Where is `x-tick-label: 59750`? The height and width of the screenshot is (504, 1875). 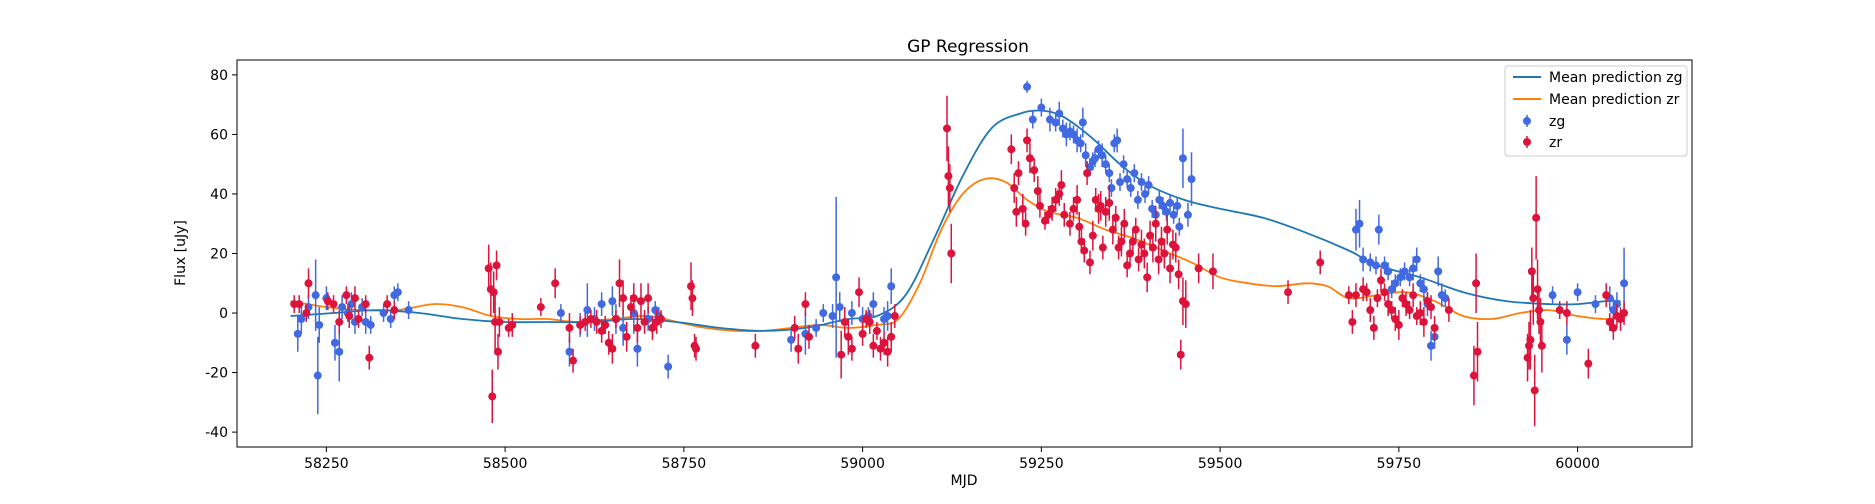
x-tick-label: 59750 is located at coordinates (1399, 464).